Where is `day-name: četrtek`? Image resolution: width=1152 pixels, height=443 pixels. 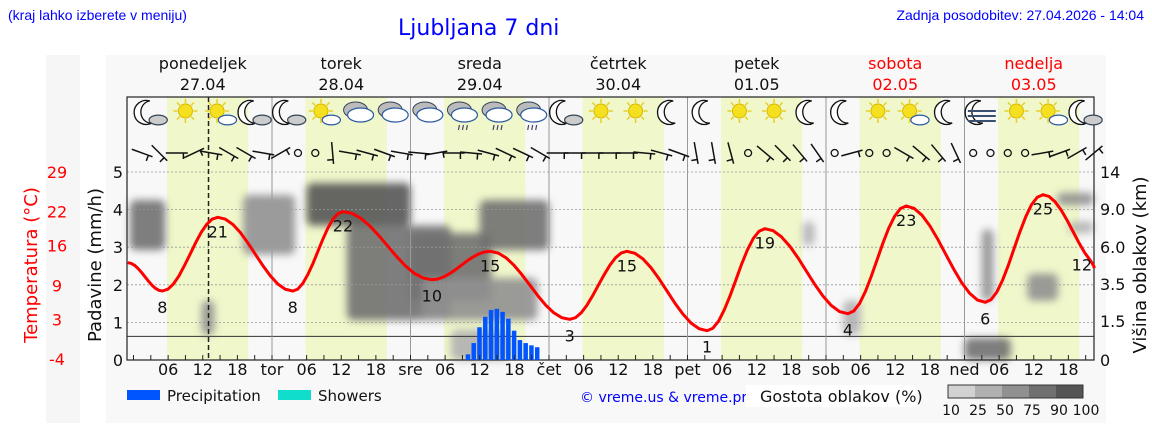
day-name: četrtek is located at coordinates (619, 63).